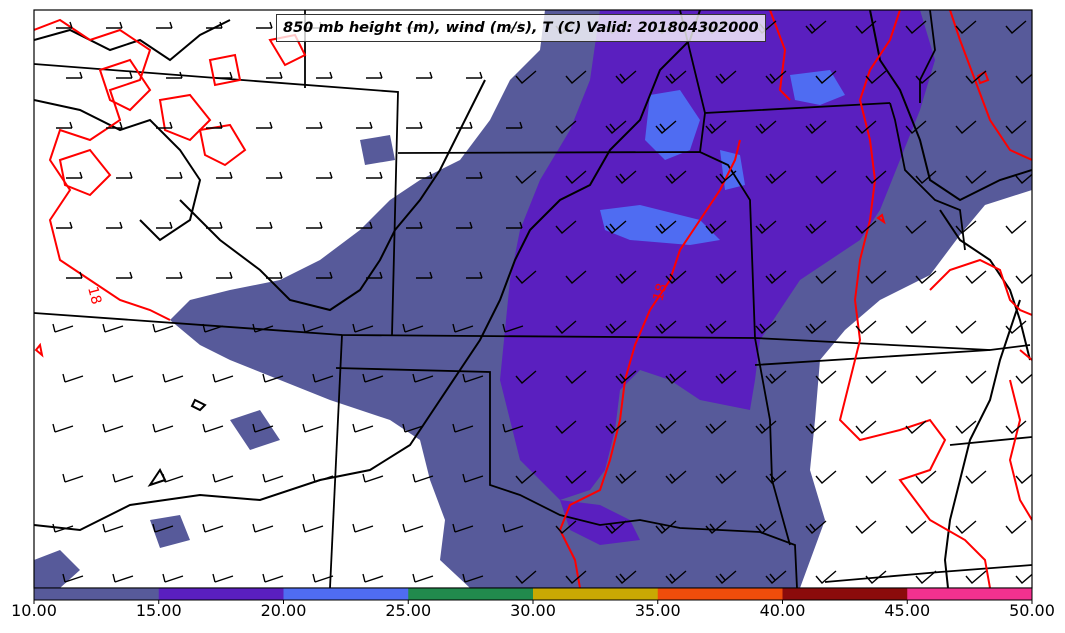  I want to click on wind-speed-shade-high, so click(722, 157).